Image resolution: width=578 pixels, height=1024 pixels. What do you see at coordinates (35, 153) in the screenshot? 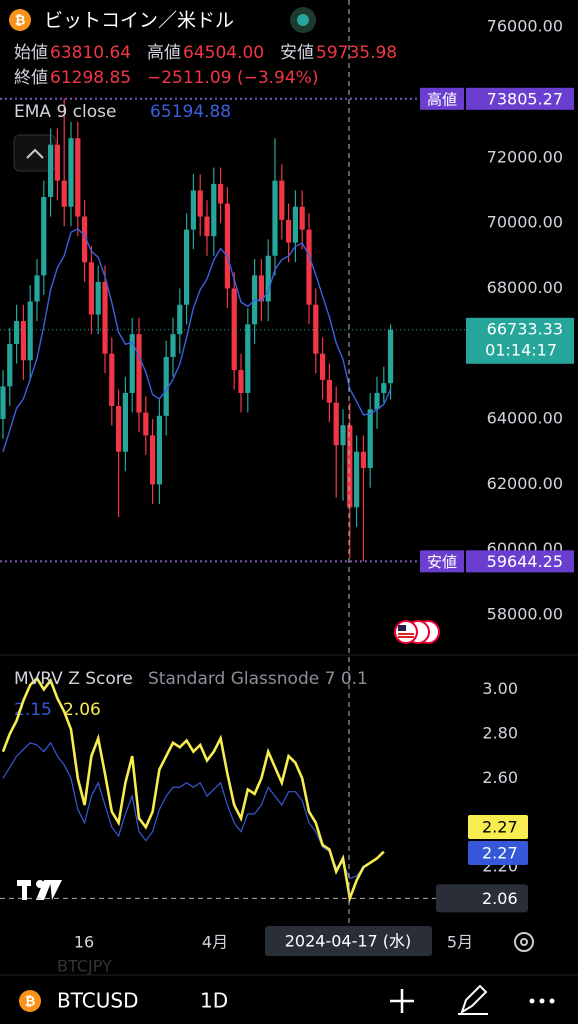
I see `chevron-up` at bounding box center [35, 153].